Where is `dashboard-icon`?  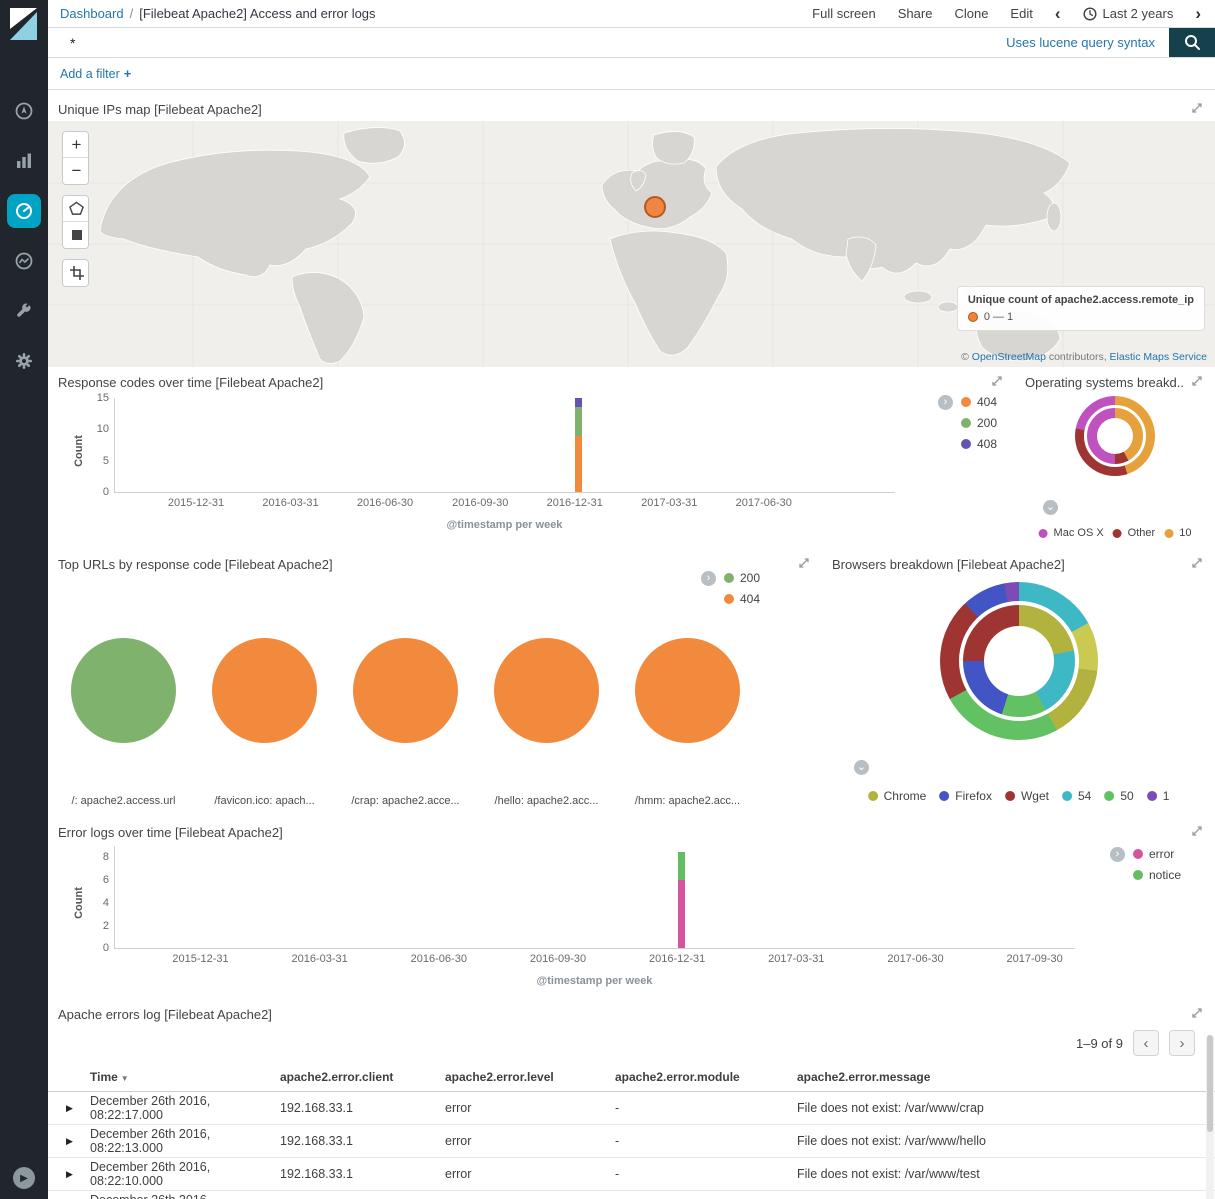
dashboard-icon is located at coordinates (24, 211).